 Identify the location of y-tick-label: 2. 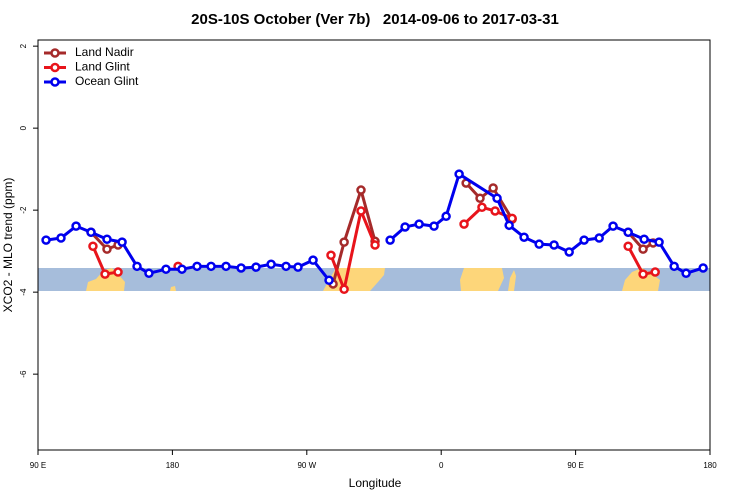
(23, 45).